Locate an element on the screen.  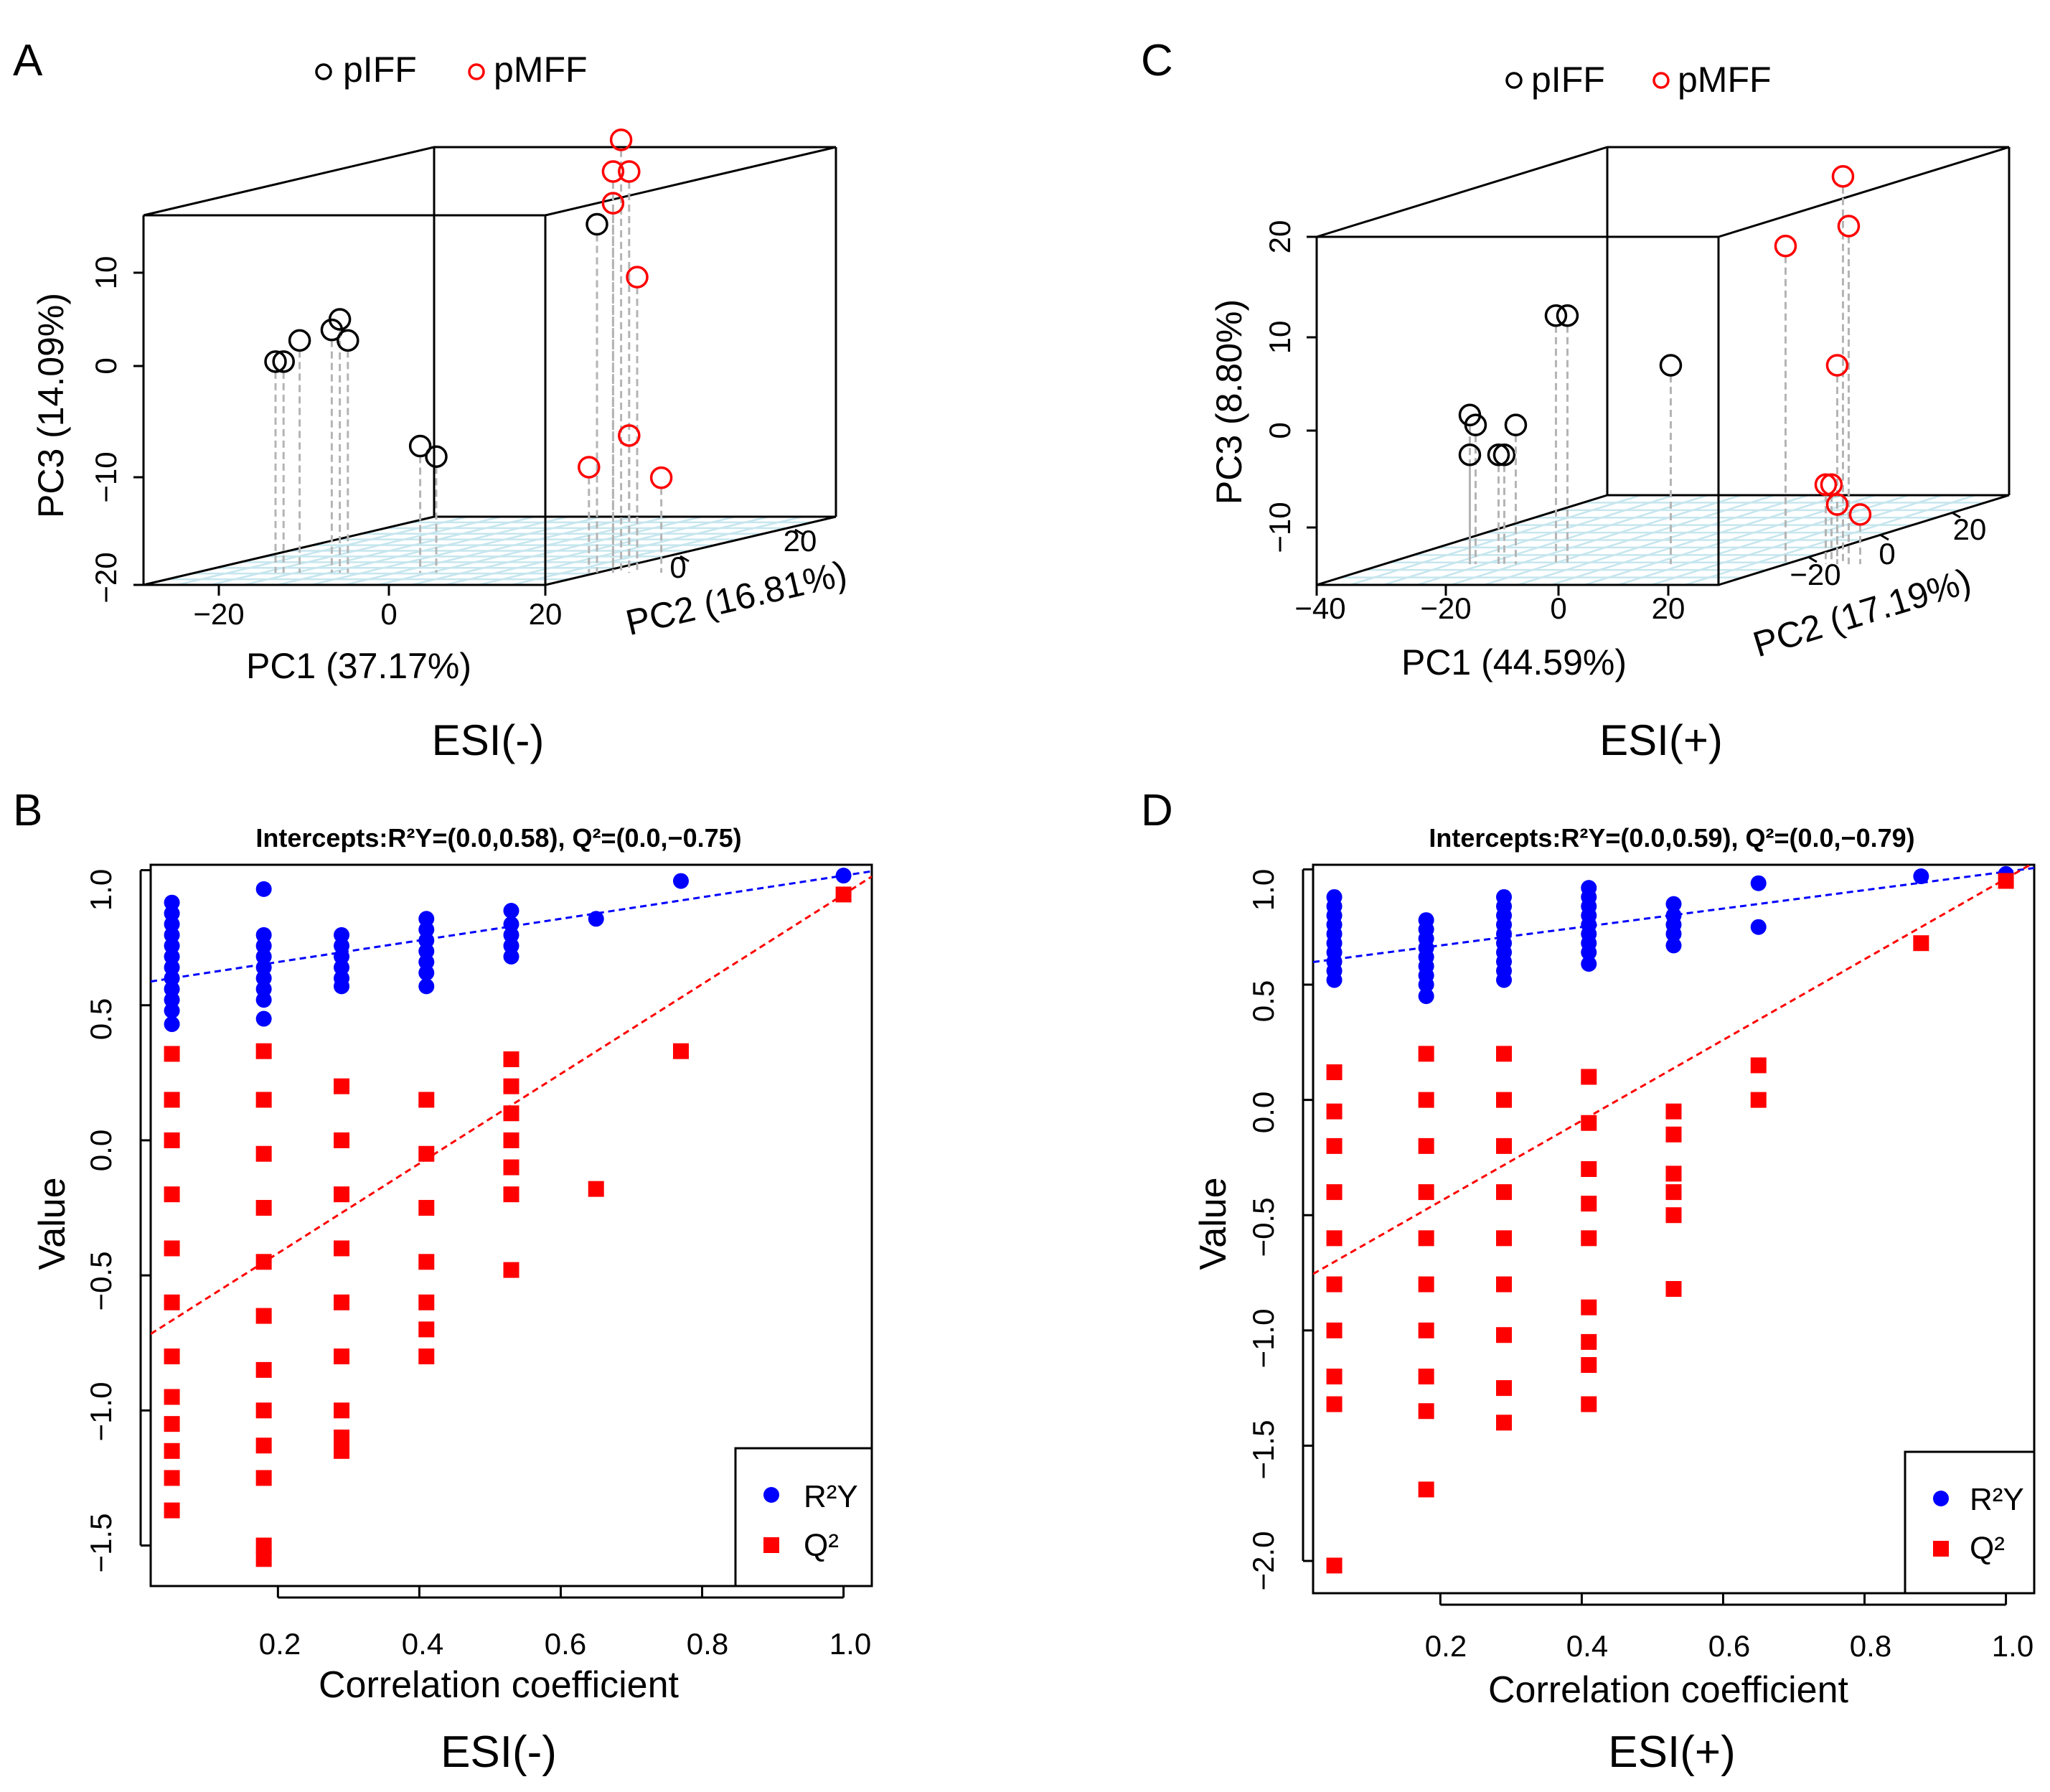
d-y-tick: 1.0 is located at coordinates (1263, 890).